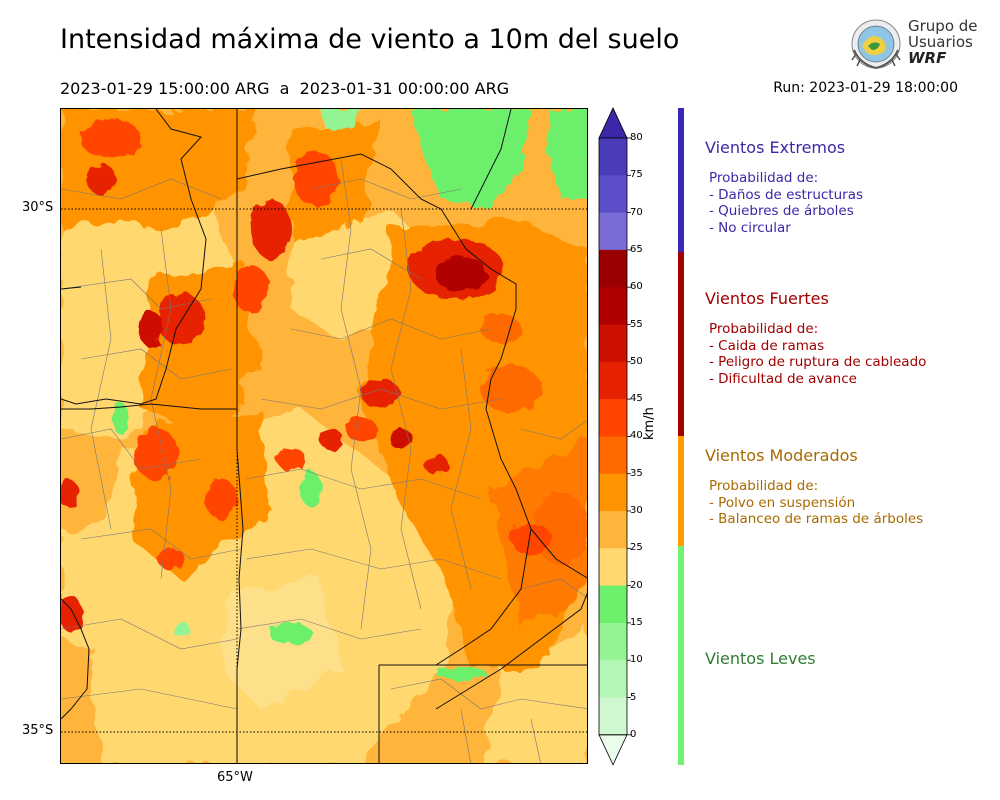  Describe the element at coordinates (636, 361) in the screenshot. I see `colorbar-tick-label: 50` at that location.